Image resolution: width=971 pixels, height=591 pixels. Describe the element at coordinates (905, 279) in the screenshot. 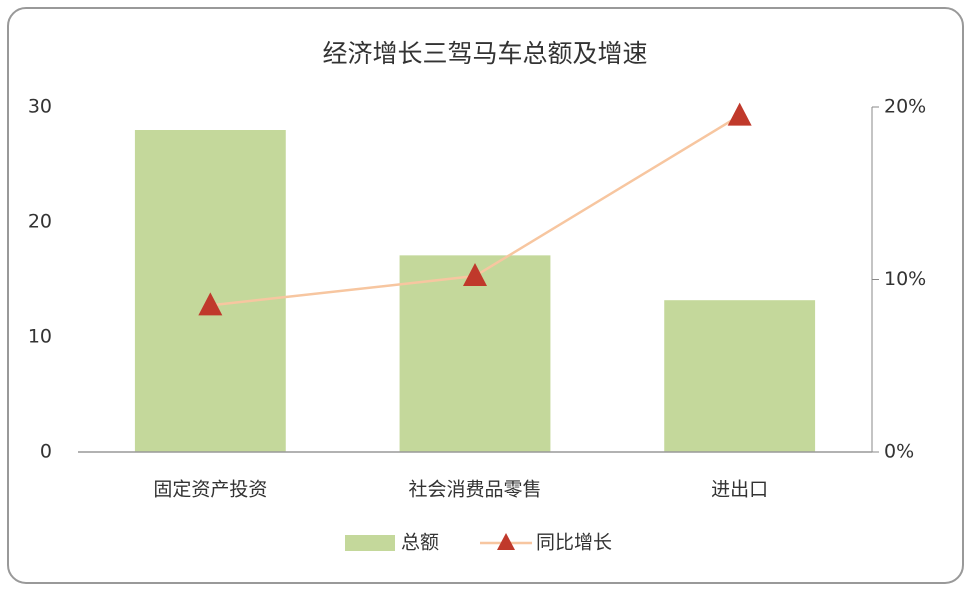

I see `y2-tick-label: 10%` at that location.